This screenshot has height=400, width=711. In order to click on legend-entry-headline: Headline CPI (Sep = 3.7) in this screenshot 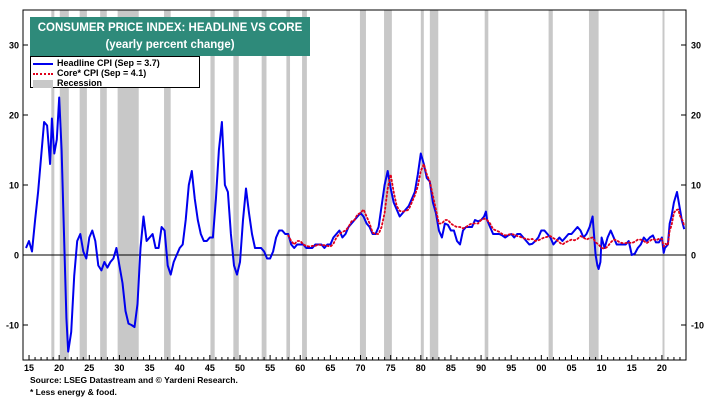, I will do `click(96, 63)`.